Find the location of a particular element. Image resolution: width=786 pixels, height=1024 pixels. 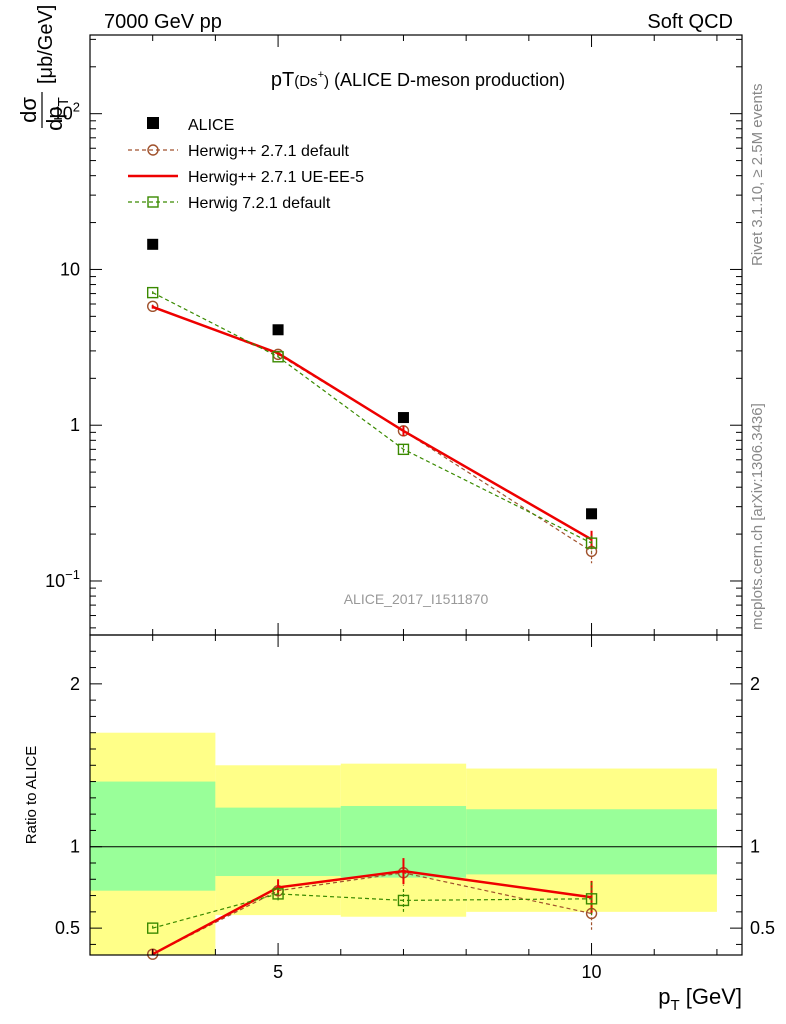

x-tick-label: 10 is located at coordinates (592, 972).